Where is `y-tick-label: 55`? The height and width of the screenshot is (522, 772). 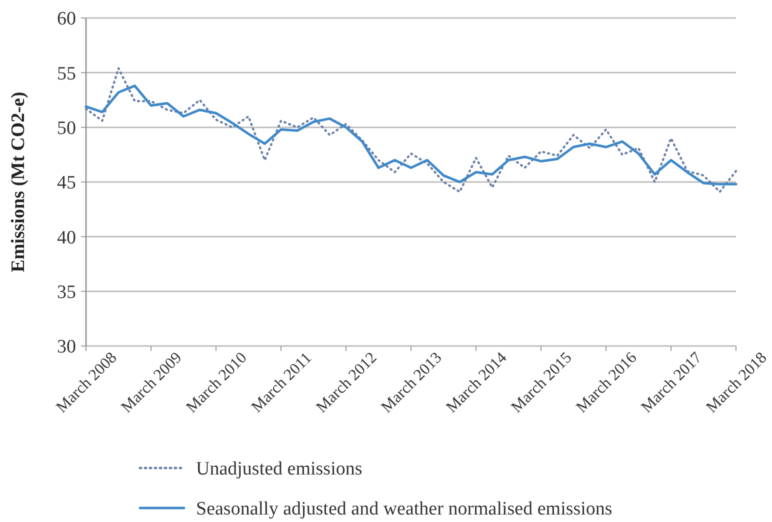
y-tick-label: 55 is located at coordinates (66, 73).